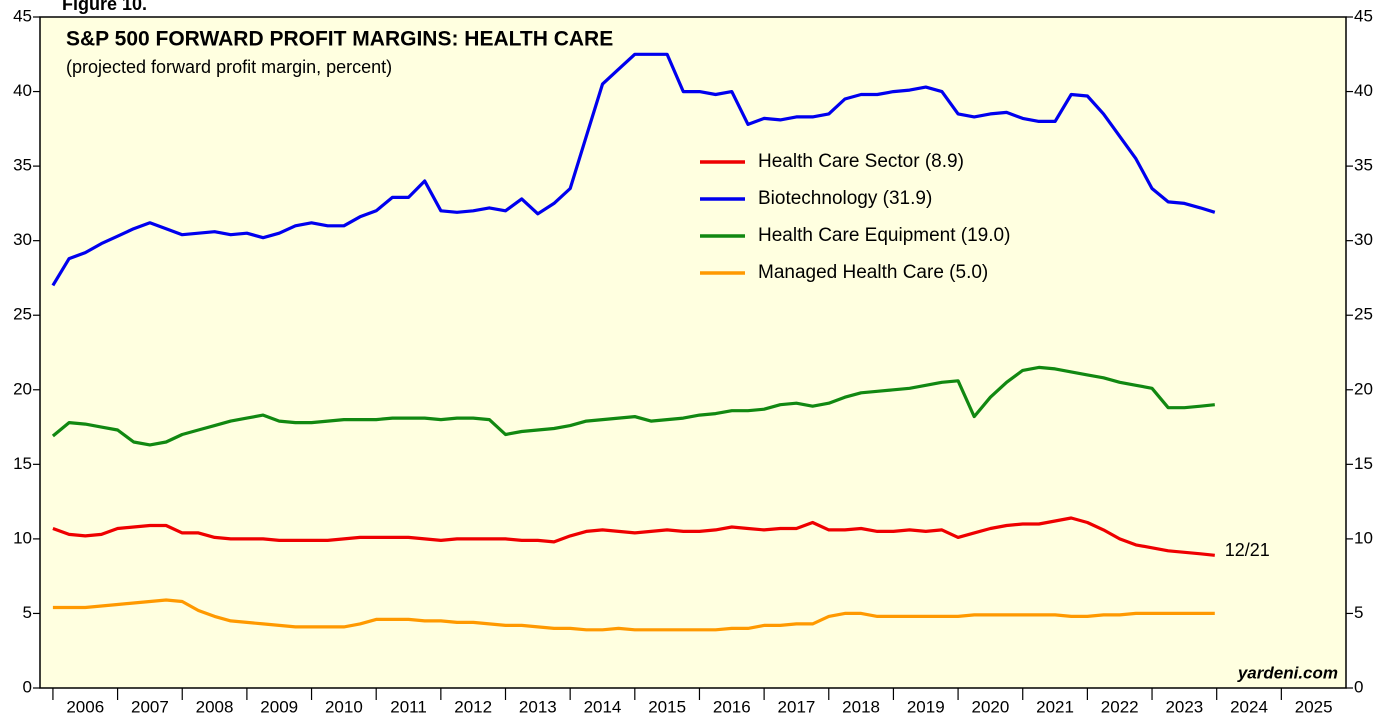 This screenshot has height=717, width=1395. What do you see at coordinates (603, 706) in the screenshot?
I see `x-tick-label: 2014` at bounding box center [603, 706].